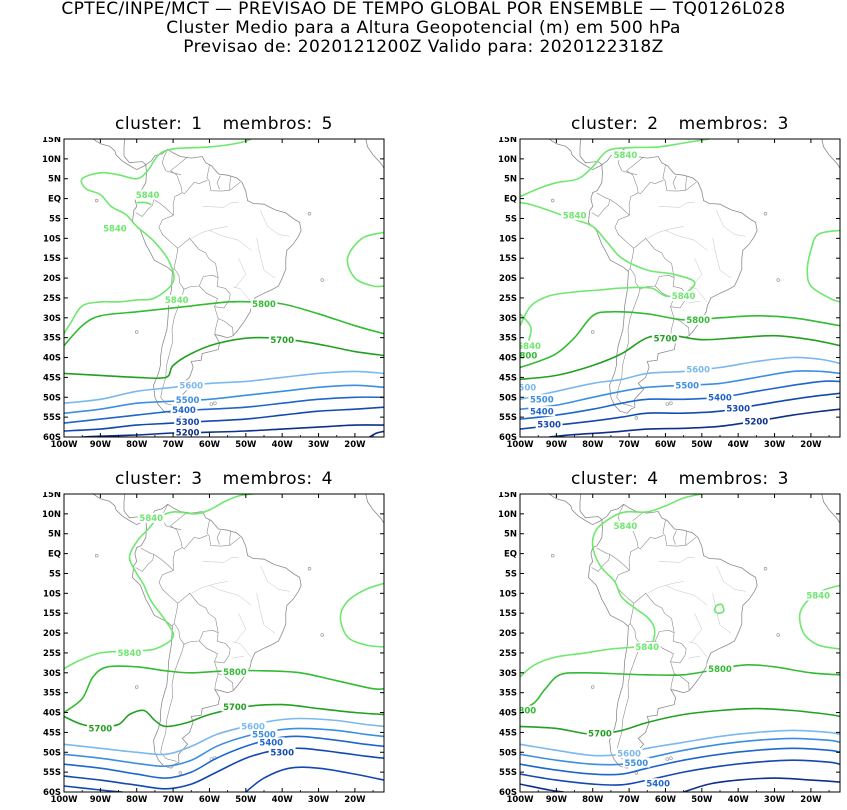 Image resolution: width=847 pixels, height=810 pixels. Describe the element at coordinates (666, 445) in the screenshot. I see `lon-tick-label: 60W` at that location.